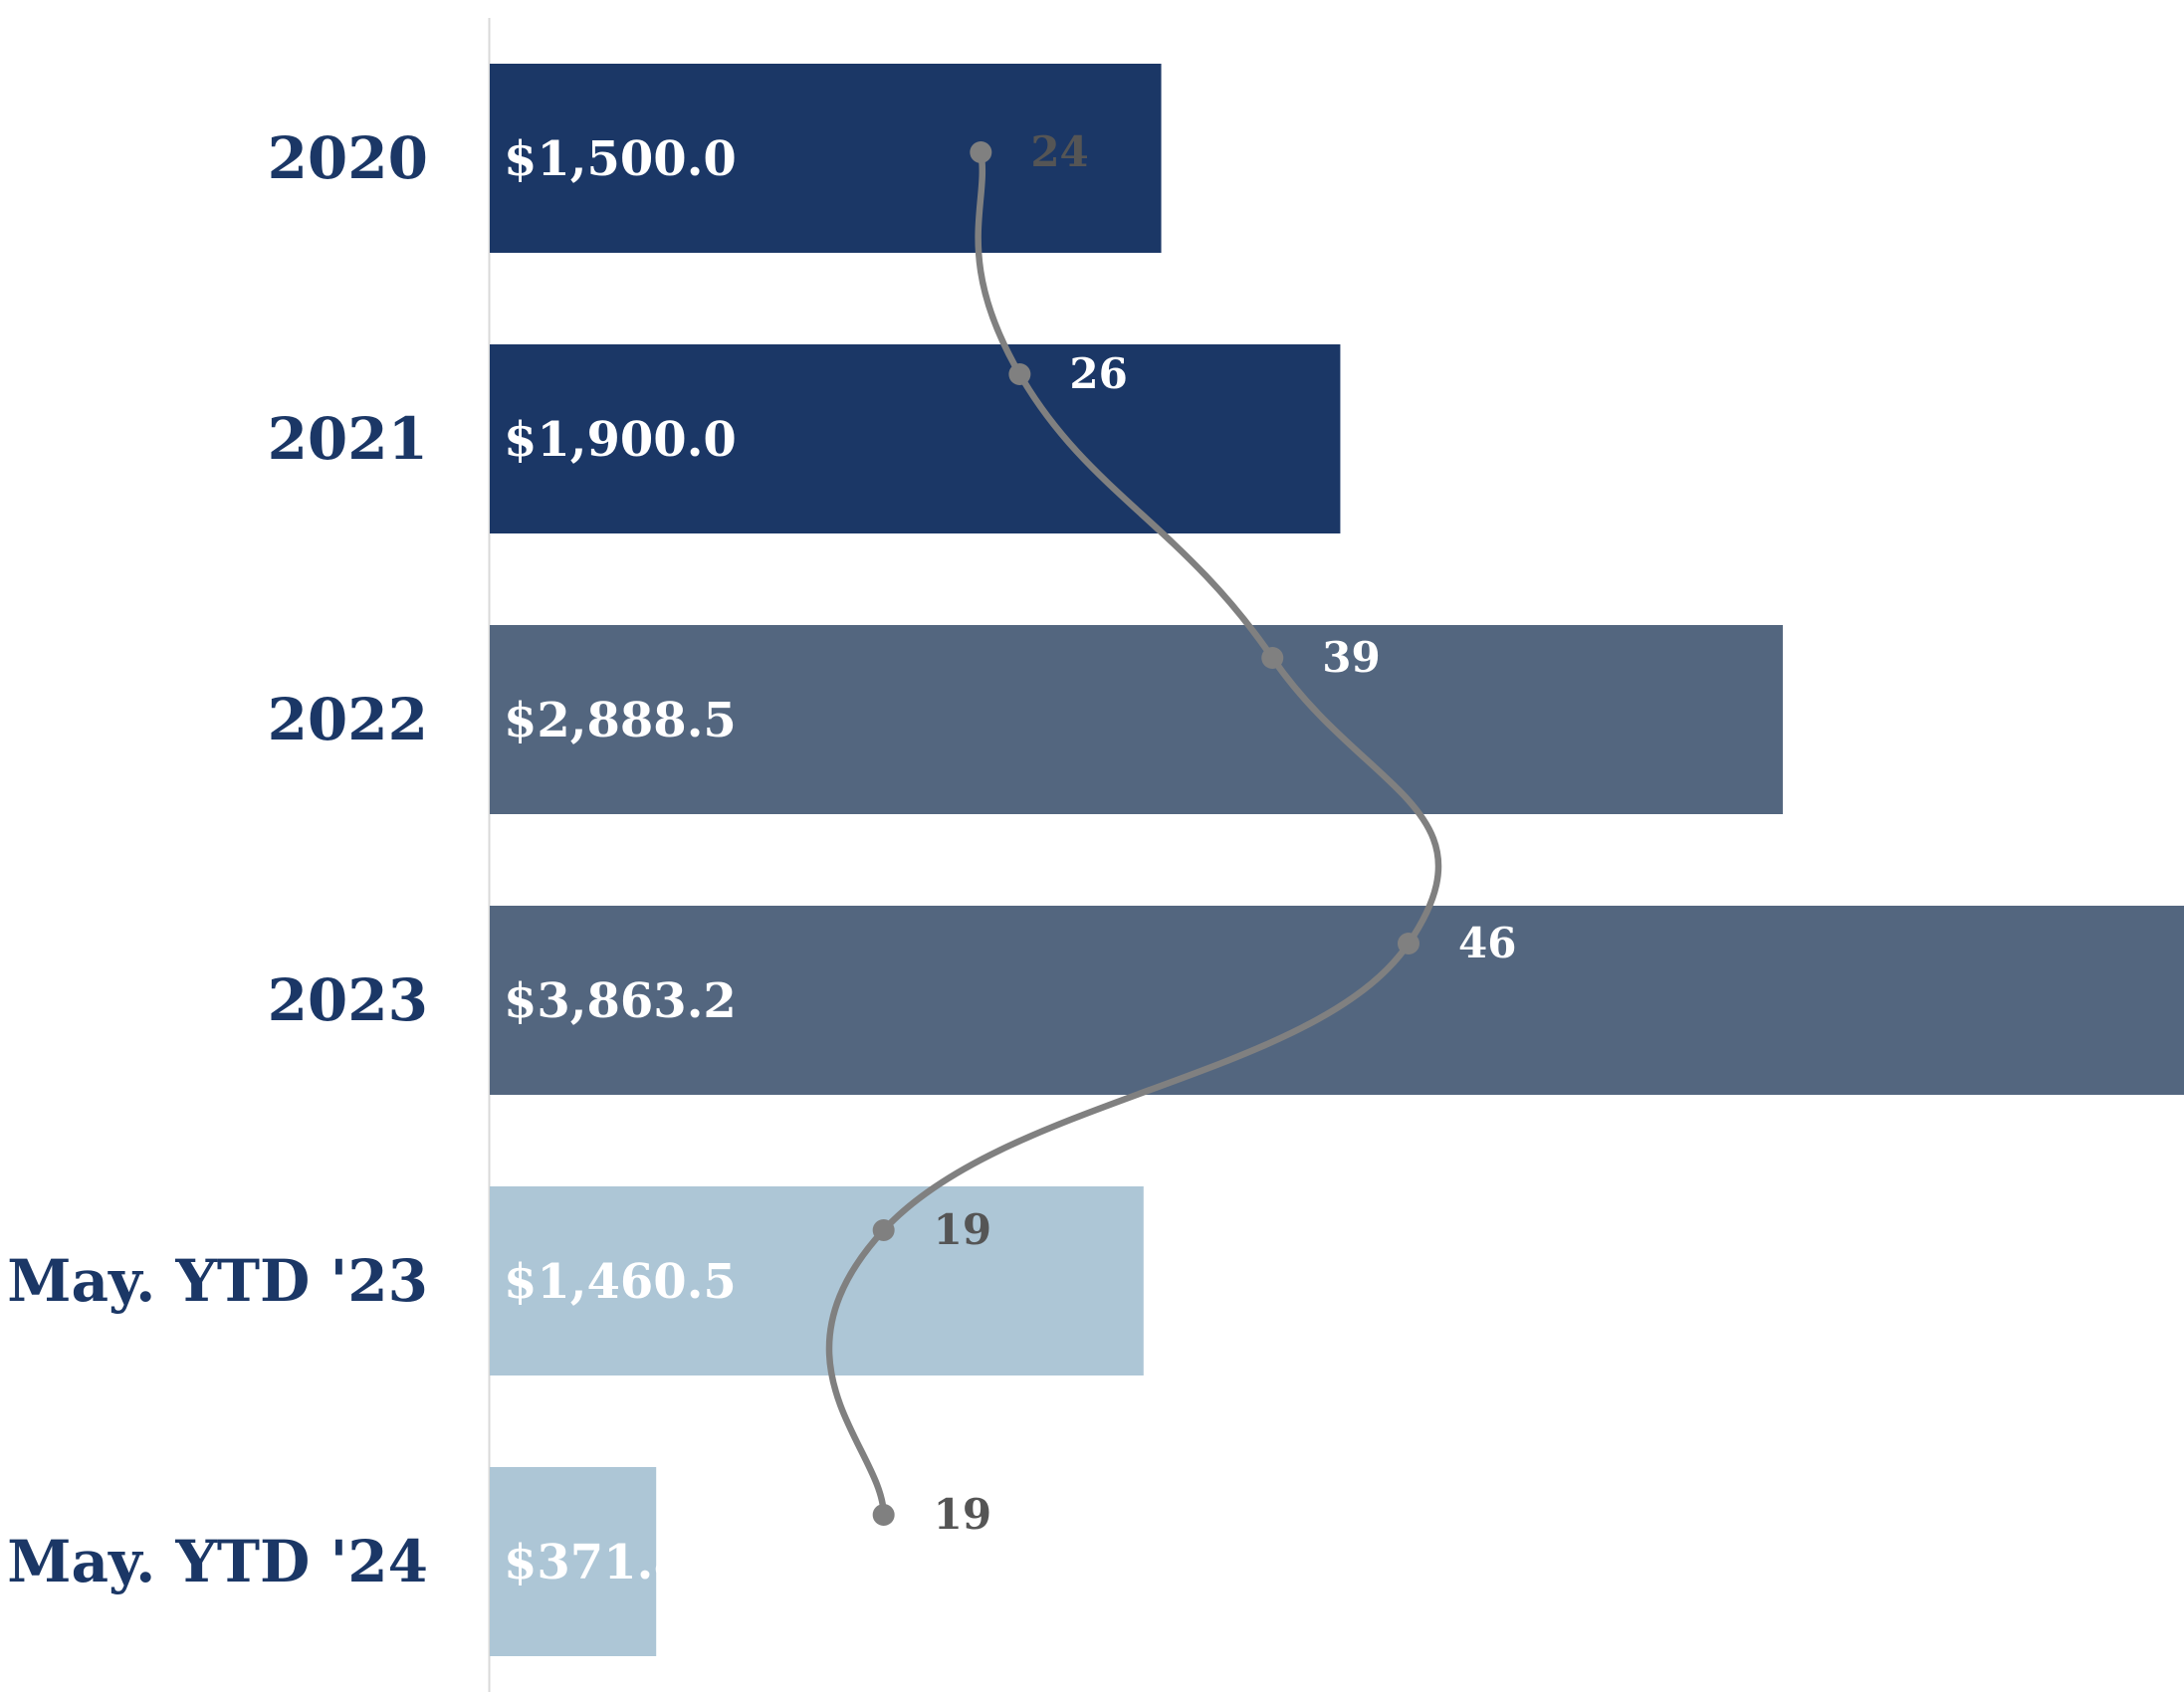 The height and width of the screenshot is (1692, 2184). What do you see at coordinates (1059, 151) in the screenshot?
I see `count-label: 24` at bounding box center [1059, 151].